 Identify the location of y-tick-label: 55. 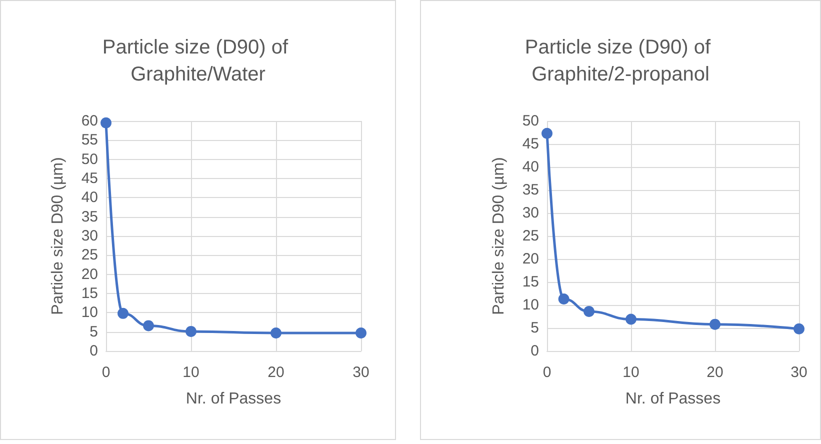
(89, 140).